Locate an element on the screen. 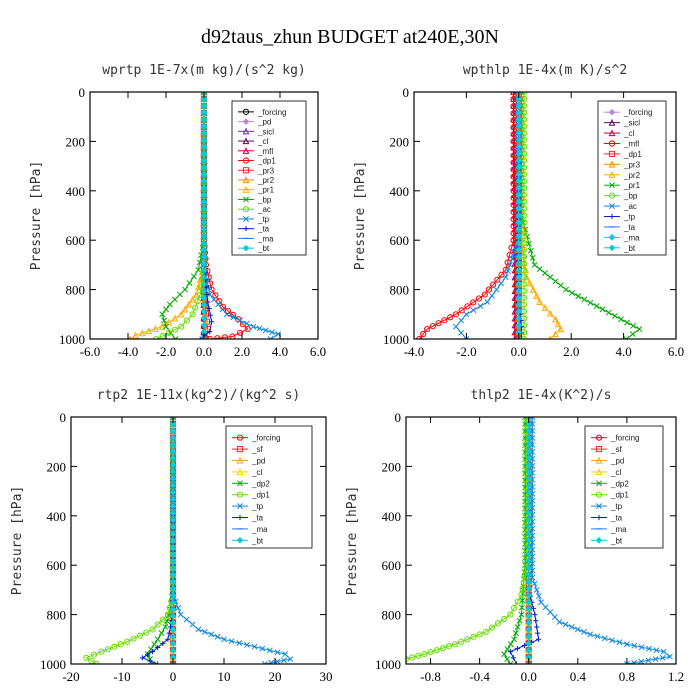 The height and width of the screenshot is (700, 700). x-tick-label: 4.0 is located at coordinates (280, 351).